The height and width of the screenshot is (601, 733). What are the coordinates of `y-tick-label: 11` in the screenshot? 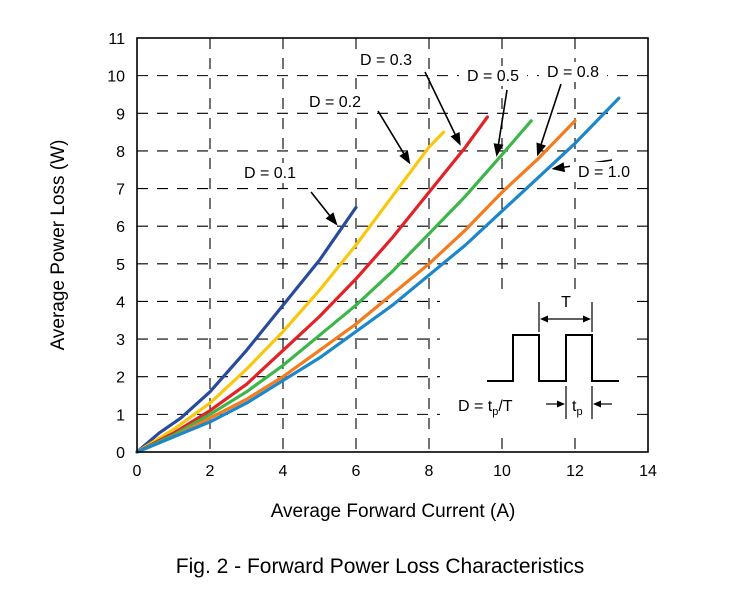 It's located at (116, 39).